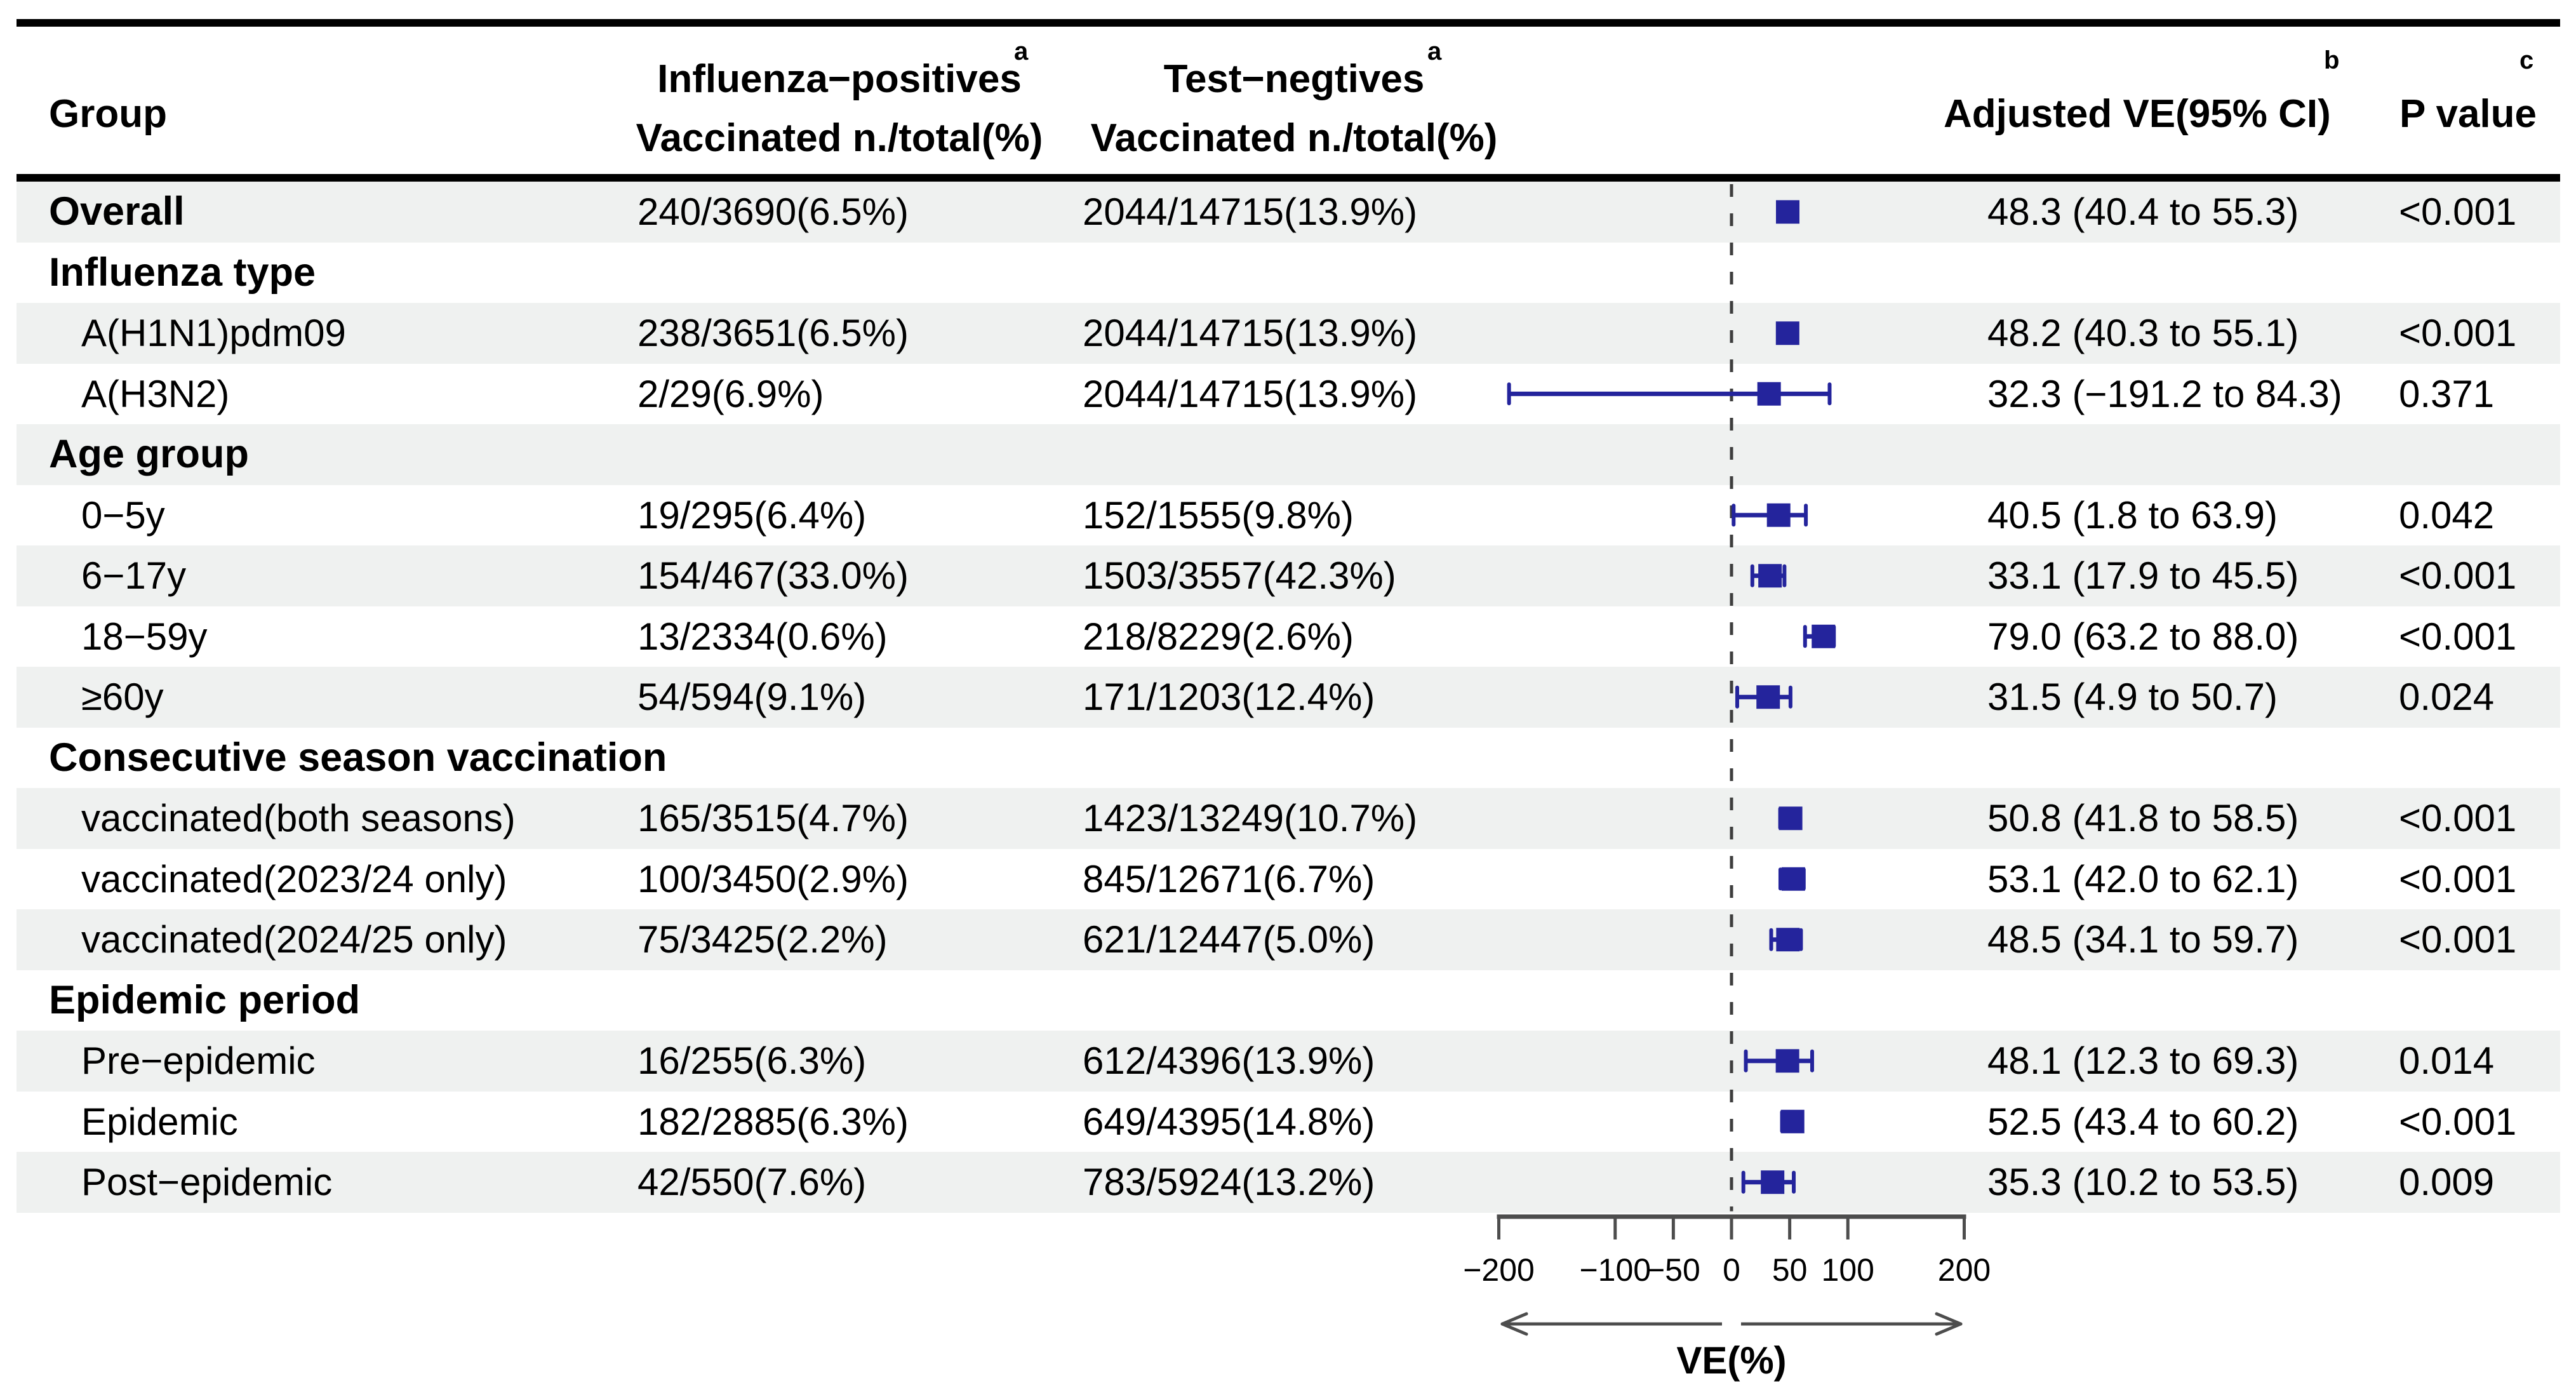 This screenshot has height=1383, width=2576. Describe the element at coordinates (773, 818) in the screenshot. I see `influenza-positives-value: 165/3515(4.7%)` at that location.